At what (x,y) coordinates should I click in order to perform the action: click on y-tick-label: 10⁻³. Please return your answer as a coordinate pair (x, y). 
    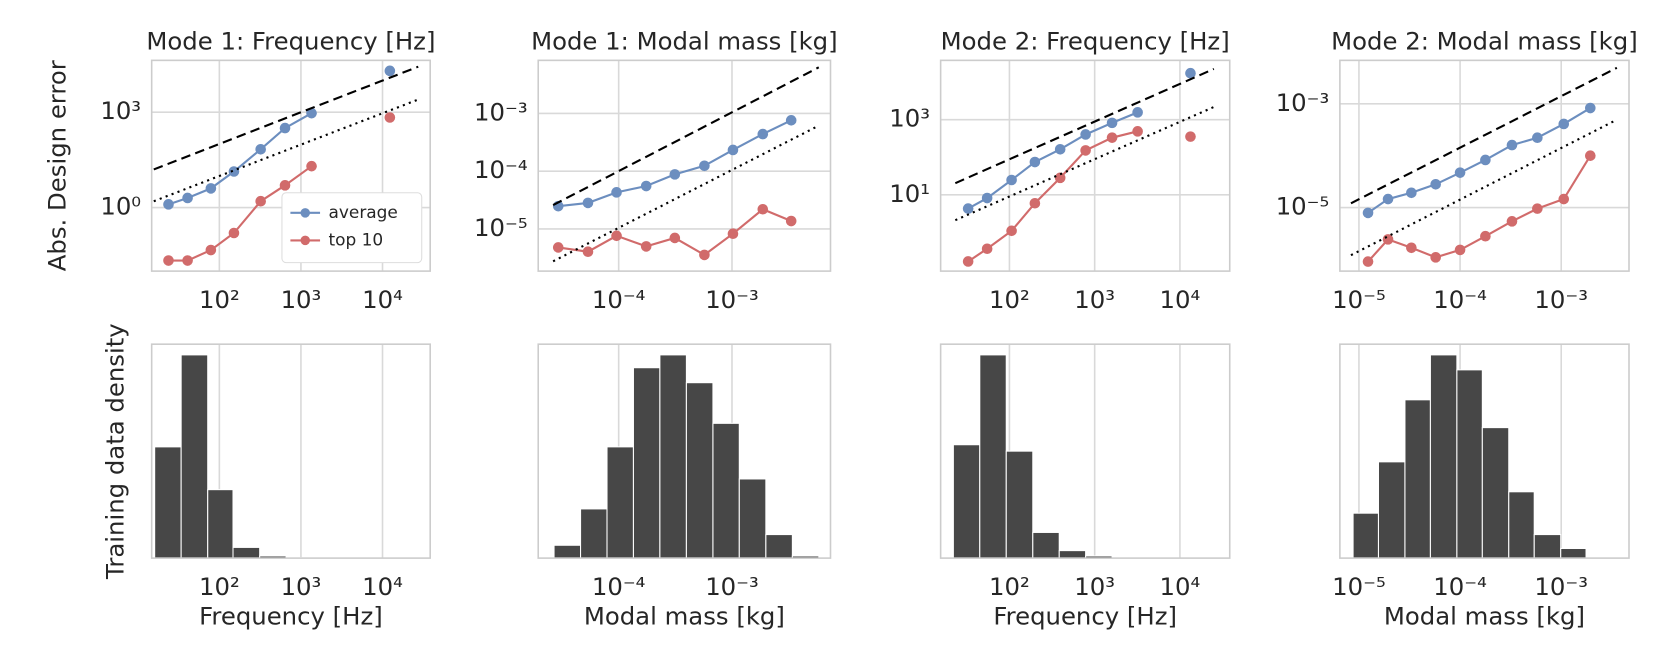
    Looking at the image, I should click on (1303, 102).